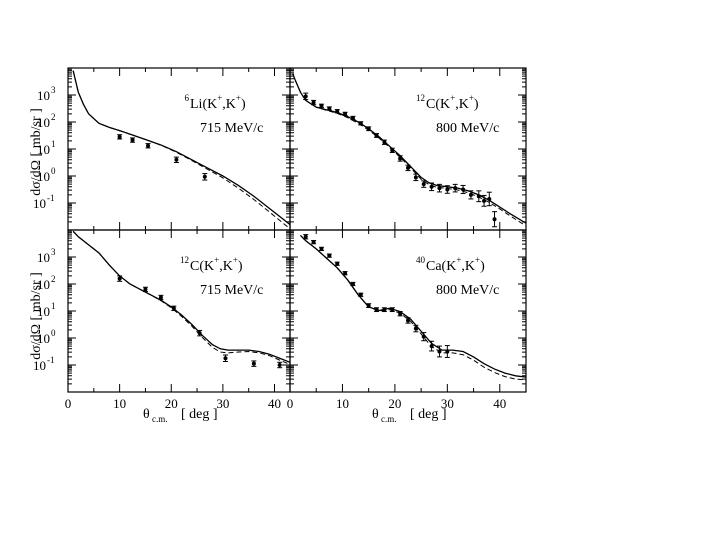  Describe the element at coordinates (199, 414) in the screenshot. I see `svg-text: [ deg ]` at that location.